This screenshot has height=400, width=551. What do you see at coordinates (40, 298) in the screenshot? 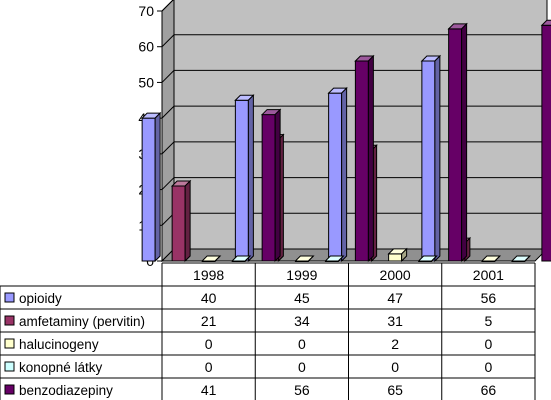
I see `legend-label: opioidy` at bounding box center [40, 298].